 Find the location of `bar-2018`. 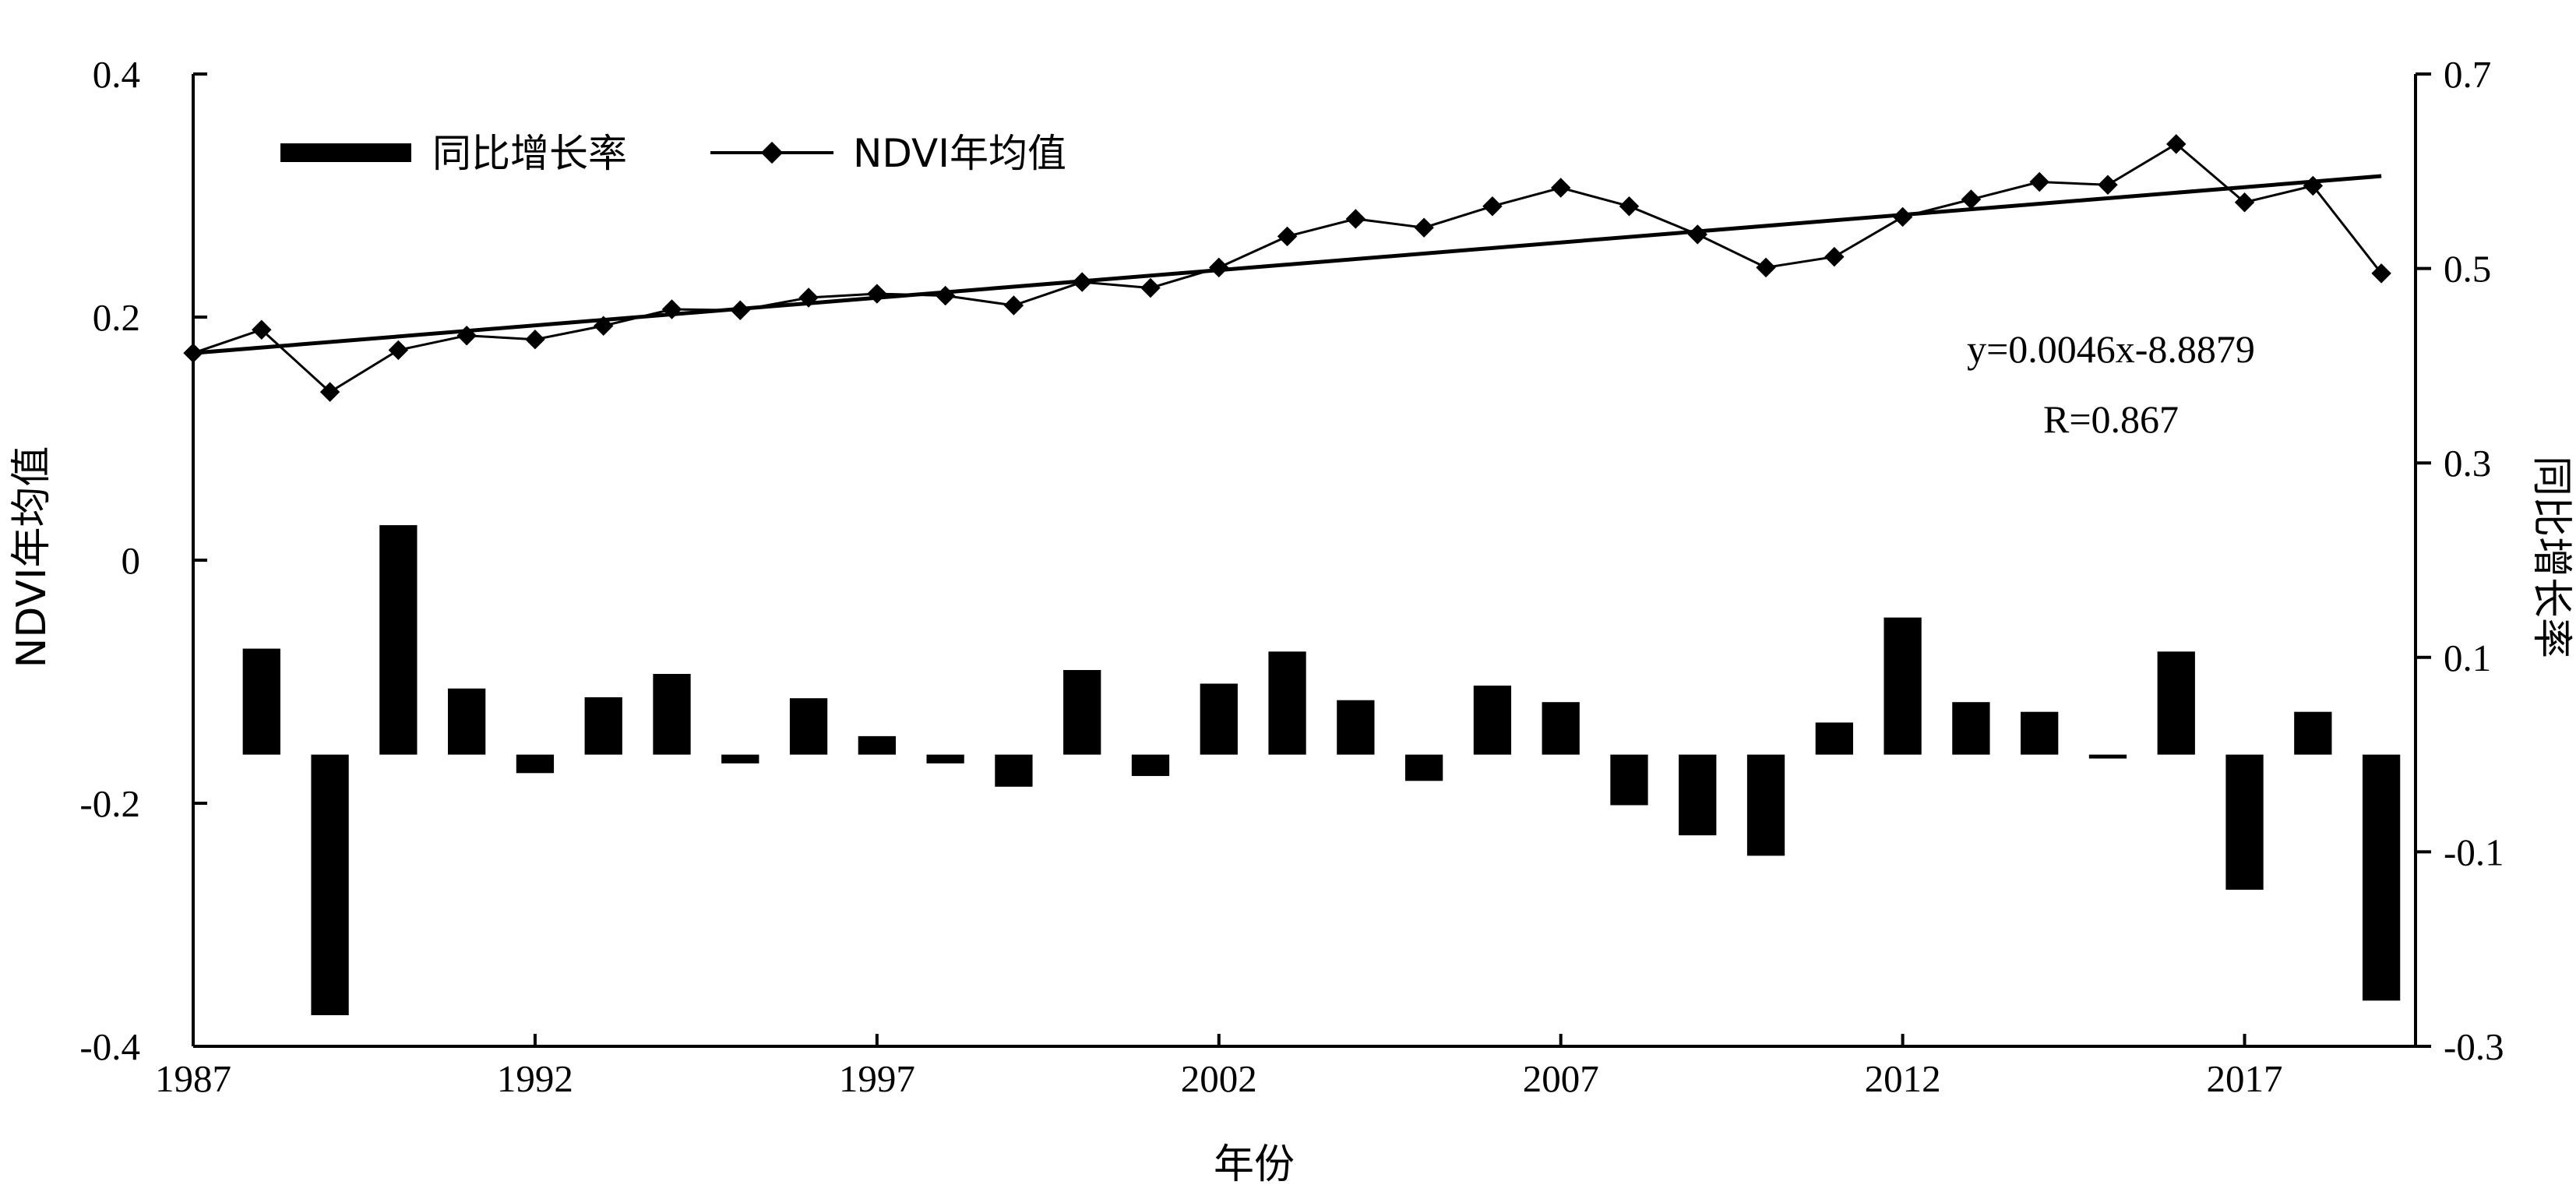

bar-2018 is located at coordinates (2313, 733).